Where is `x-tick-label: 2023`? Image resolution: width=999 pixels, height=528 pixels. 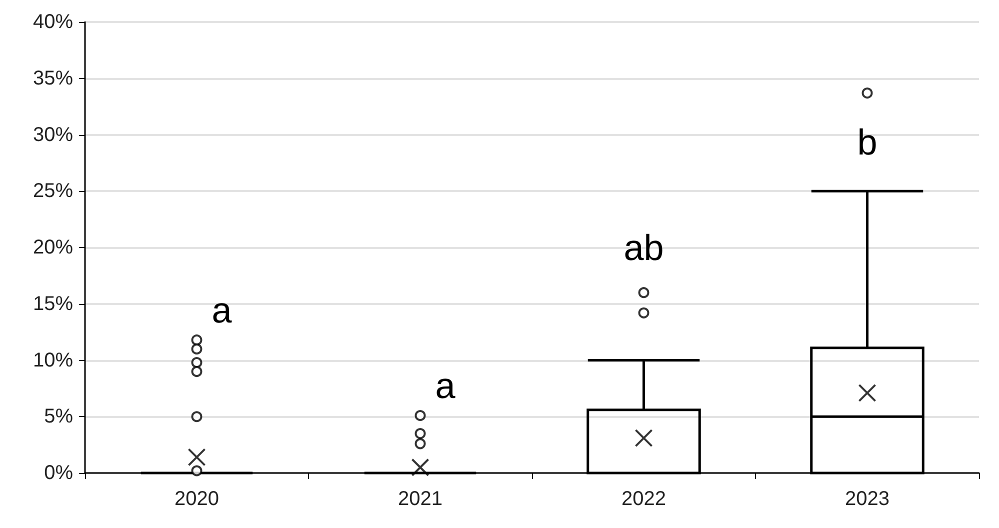 x-tick-label: 2023 is located at coordinates (867, 499).